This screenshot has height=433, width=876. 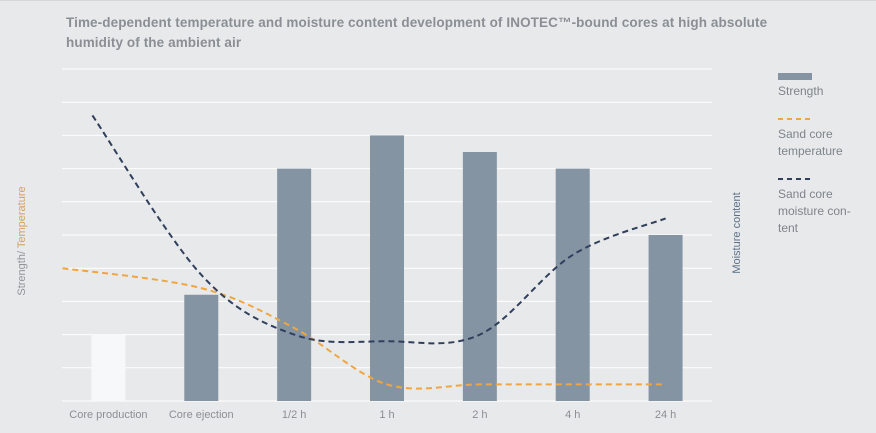 What do you see at coordinates (108, 367) in the screenshot?
I see `strength-bar-core-production` at bounding box center [108, 367].